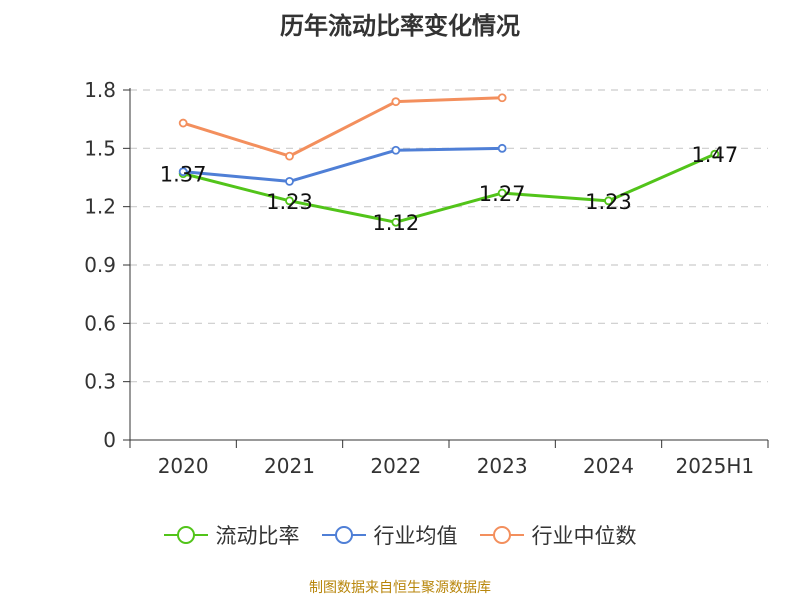  I want to click on data-label: 1.37, so click(183, 175).